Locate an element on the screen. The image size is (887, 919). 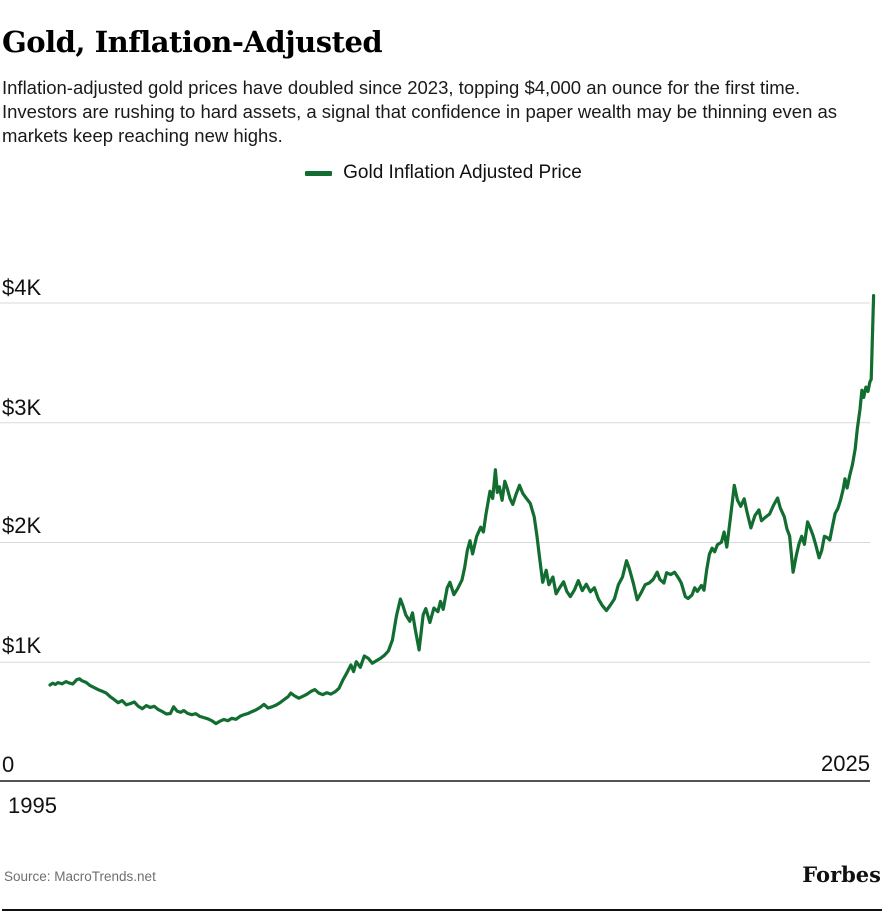
source-credit: Source: MacroTrends.net is located at coordinates (80, 876).